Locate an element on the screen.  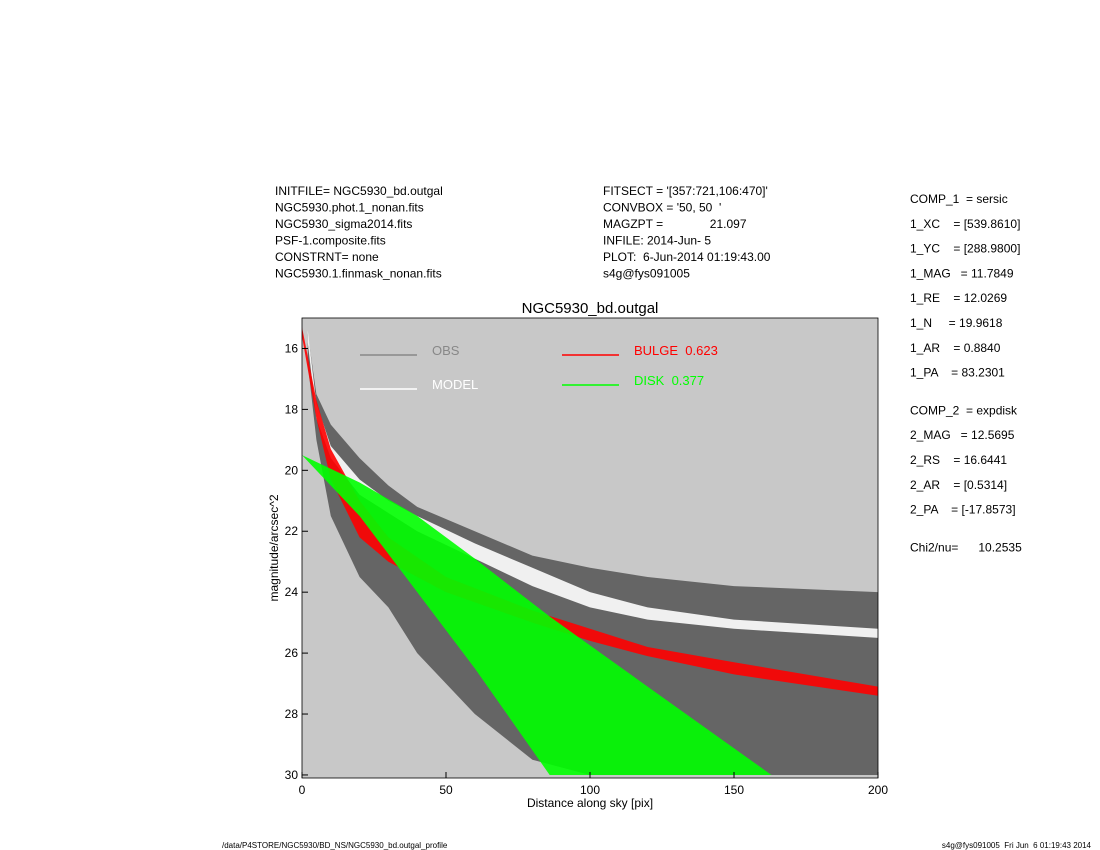
legend-label: BULGE 0.623 is located at coordinates (676, 350).